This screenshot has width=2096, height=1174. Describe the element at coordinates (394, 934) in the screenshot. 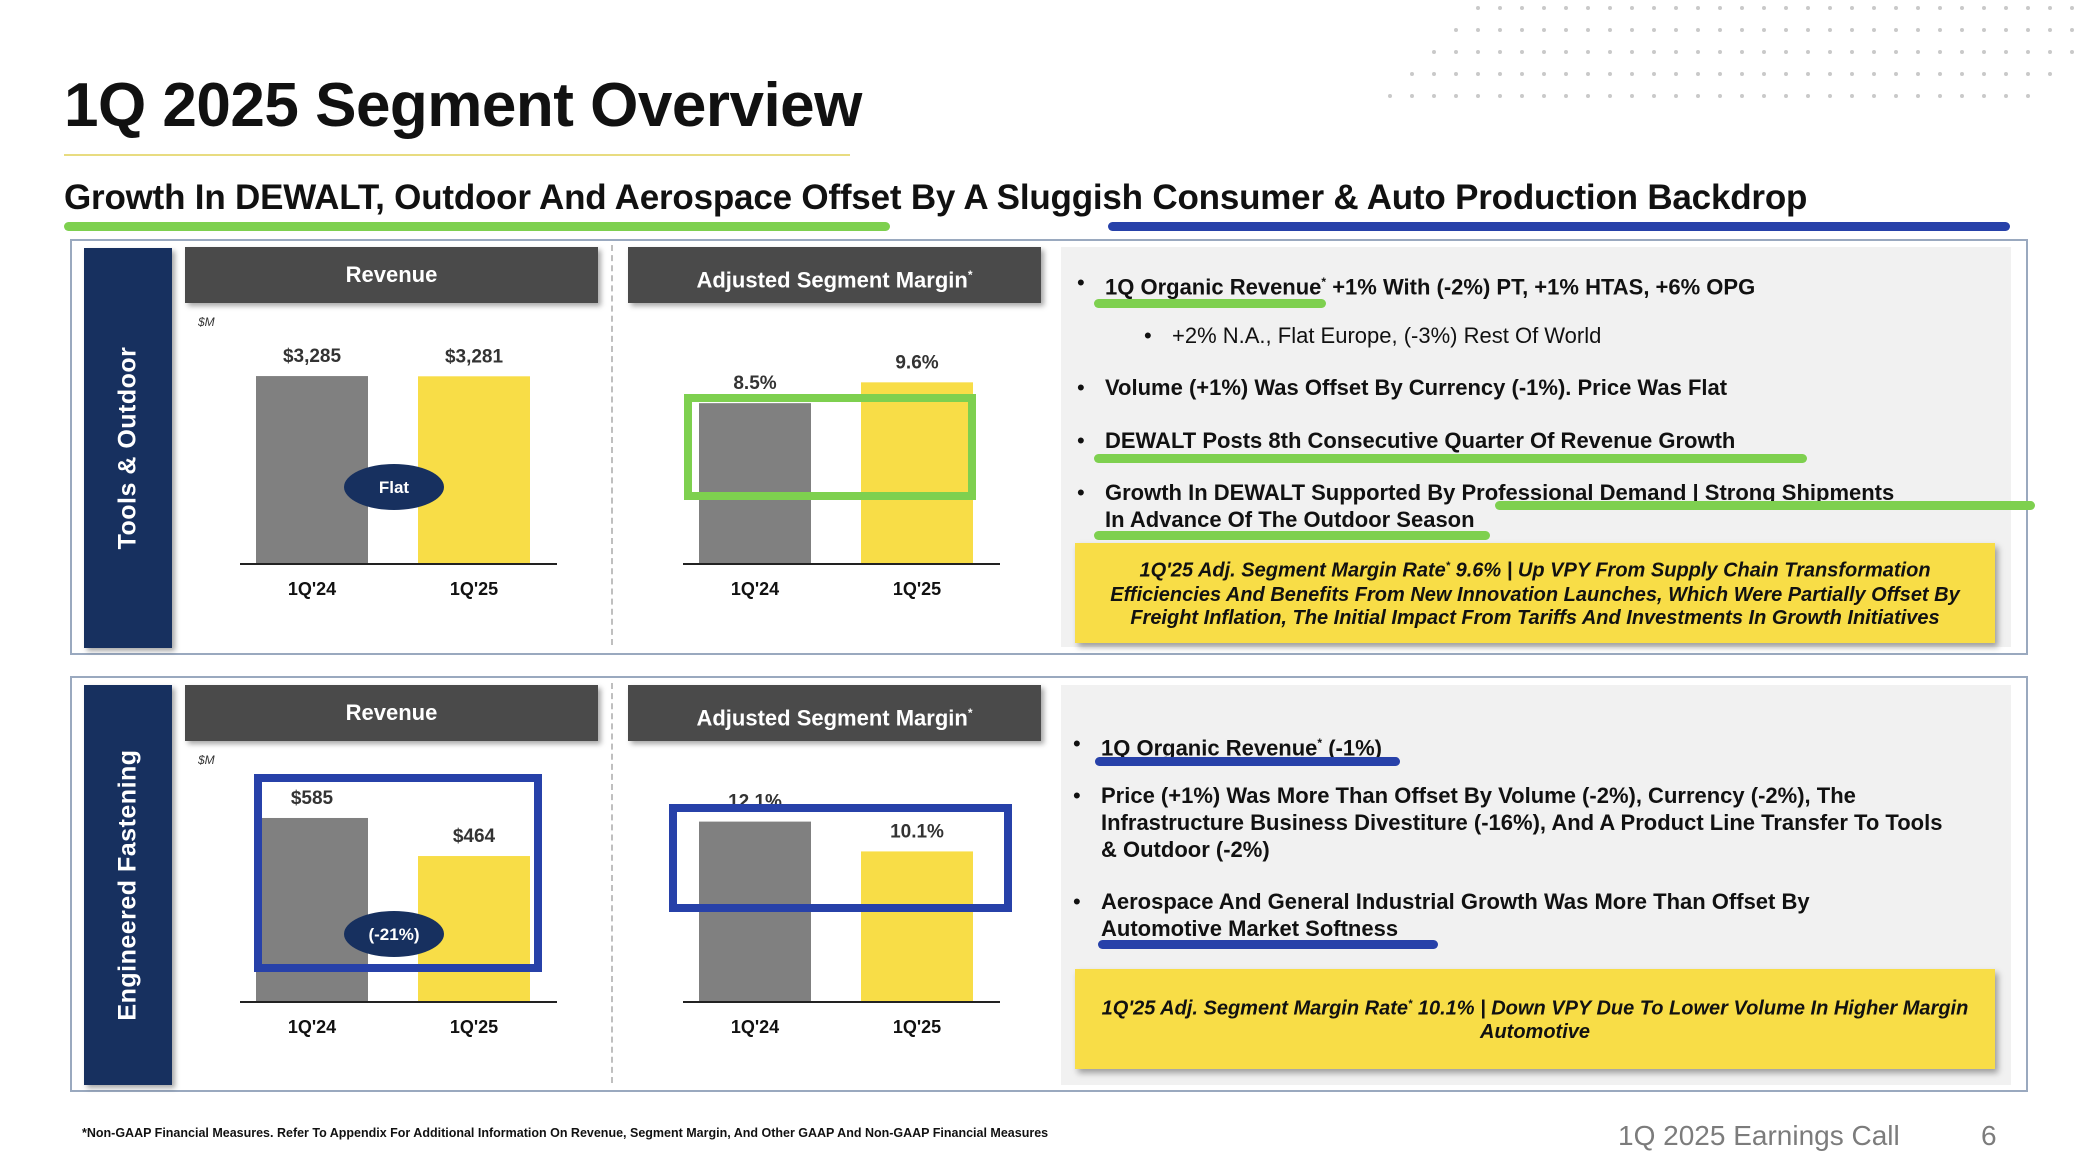

I see `change-badge` at that location.